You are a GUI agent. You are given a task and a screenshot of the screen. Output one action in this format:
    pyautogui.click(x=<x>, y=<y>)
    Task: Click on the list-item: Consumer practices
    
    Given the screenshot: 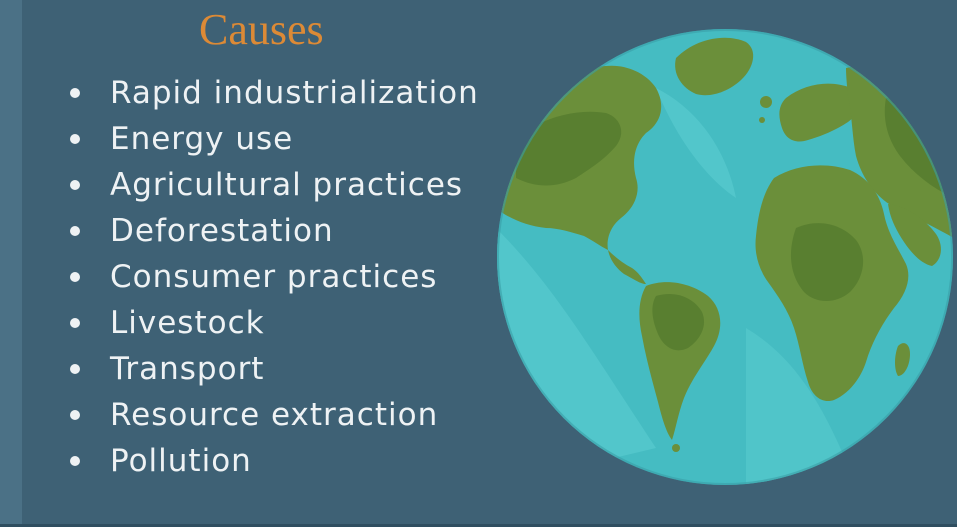 What is the action you would take?
    pyautogui.click(x=274, y=277)
    